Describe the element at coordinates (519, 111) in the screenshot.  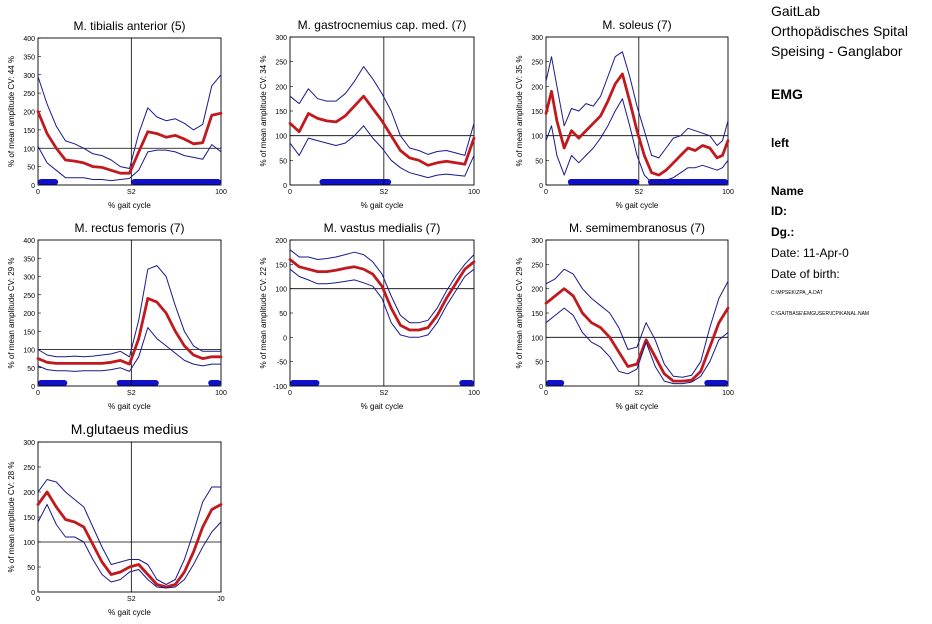
I see `y-axis-label: % of mean amplitude CV: 35 %` at that location.